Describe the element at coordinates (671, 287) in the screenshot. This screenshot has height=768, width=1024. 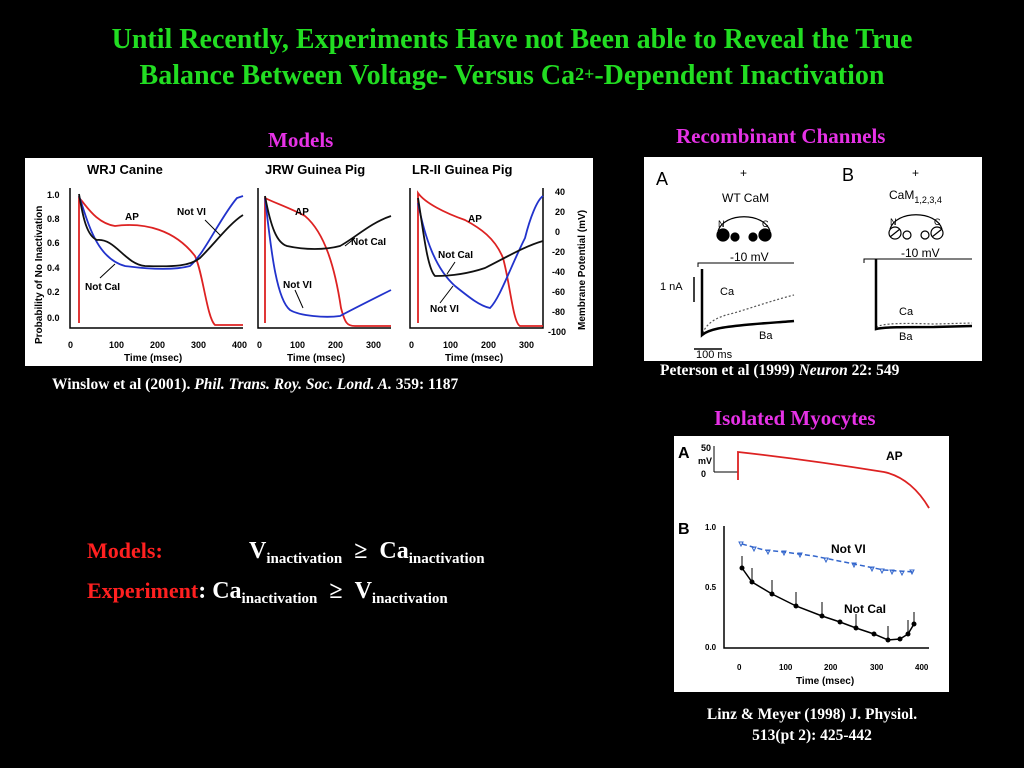
I see `scale-current: 1 nA` at that location.